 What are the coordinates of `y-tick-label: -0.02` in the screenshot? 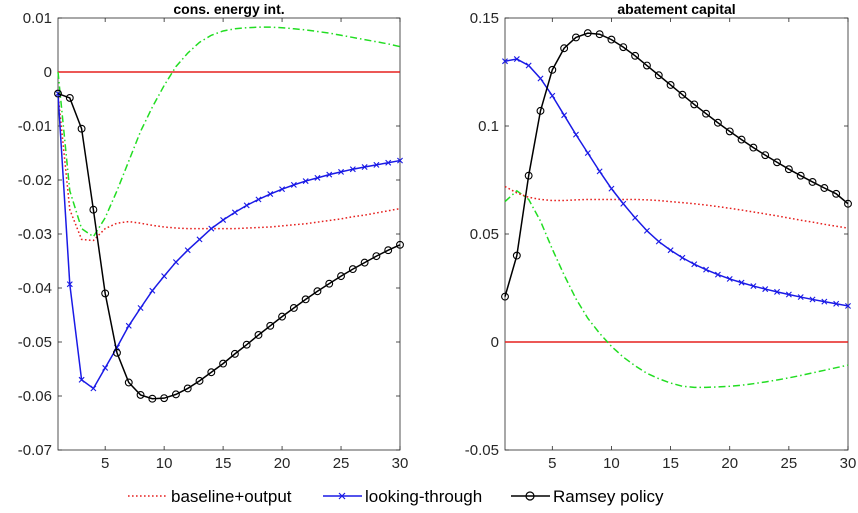 It's located at (35, 180).